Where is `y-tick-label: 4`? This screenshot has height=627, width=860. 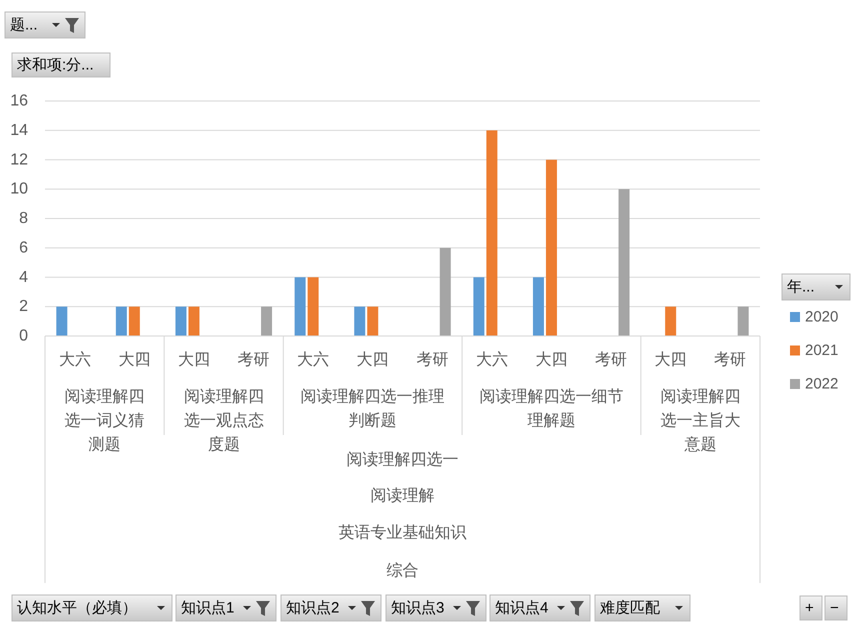
y-tick-label: 4 is located at coordinates (23, 277).